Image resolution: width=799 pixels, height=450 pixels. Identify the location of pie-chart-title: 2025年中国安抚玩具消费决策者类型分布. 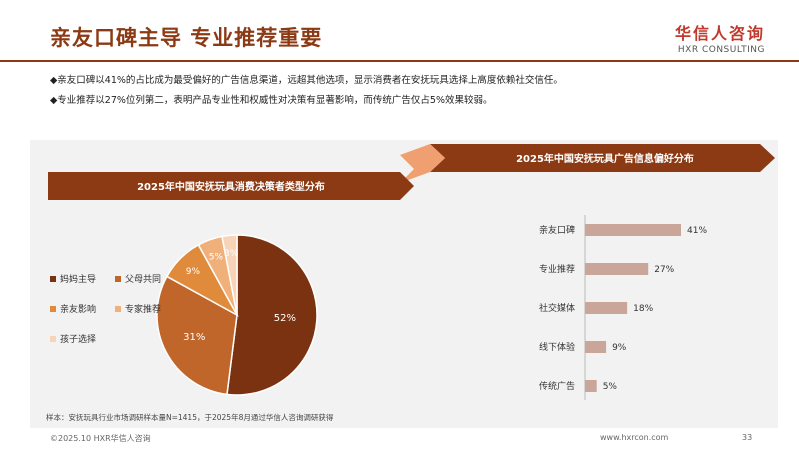
(231, 186).